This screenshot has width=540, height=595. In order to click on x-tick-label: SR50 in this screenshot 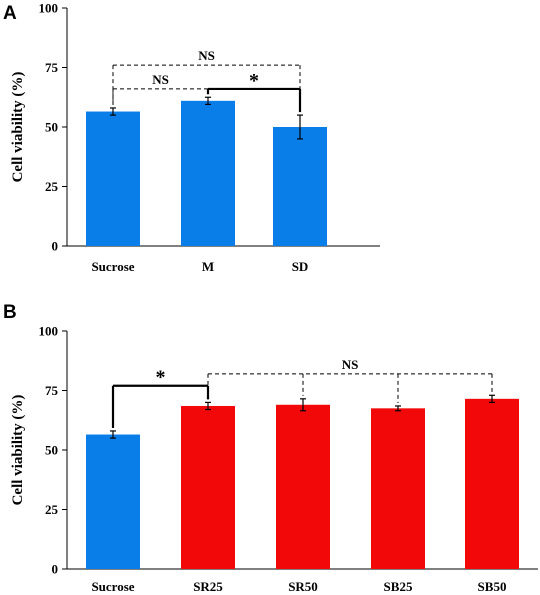, I will do `click(303, 586)`.